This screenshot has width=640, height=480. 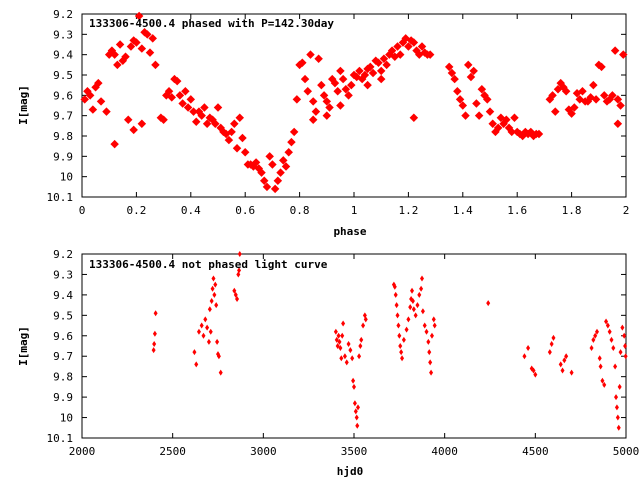 I want to click on phased-plot-xlabel: phase, so click(x=349, y=231).